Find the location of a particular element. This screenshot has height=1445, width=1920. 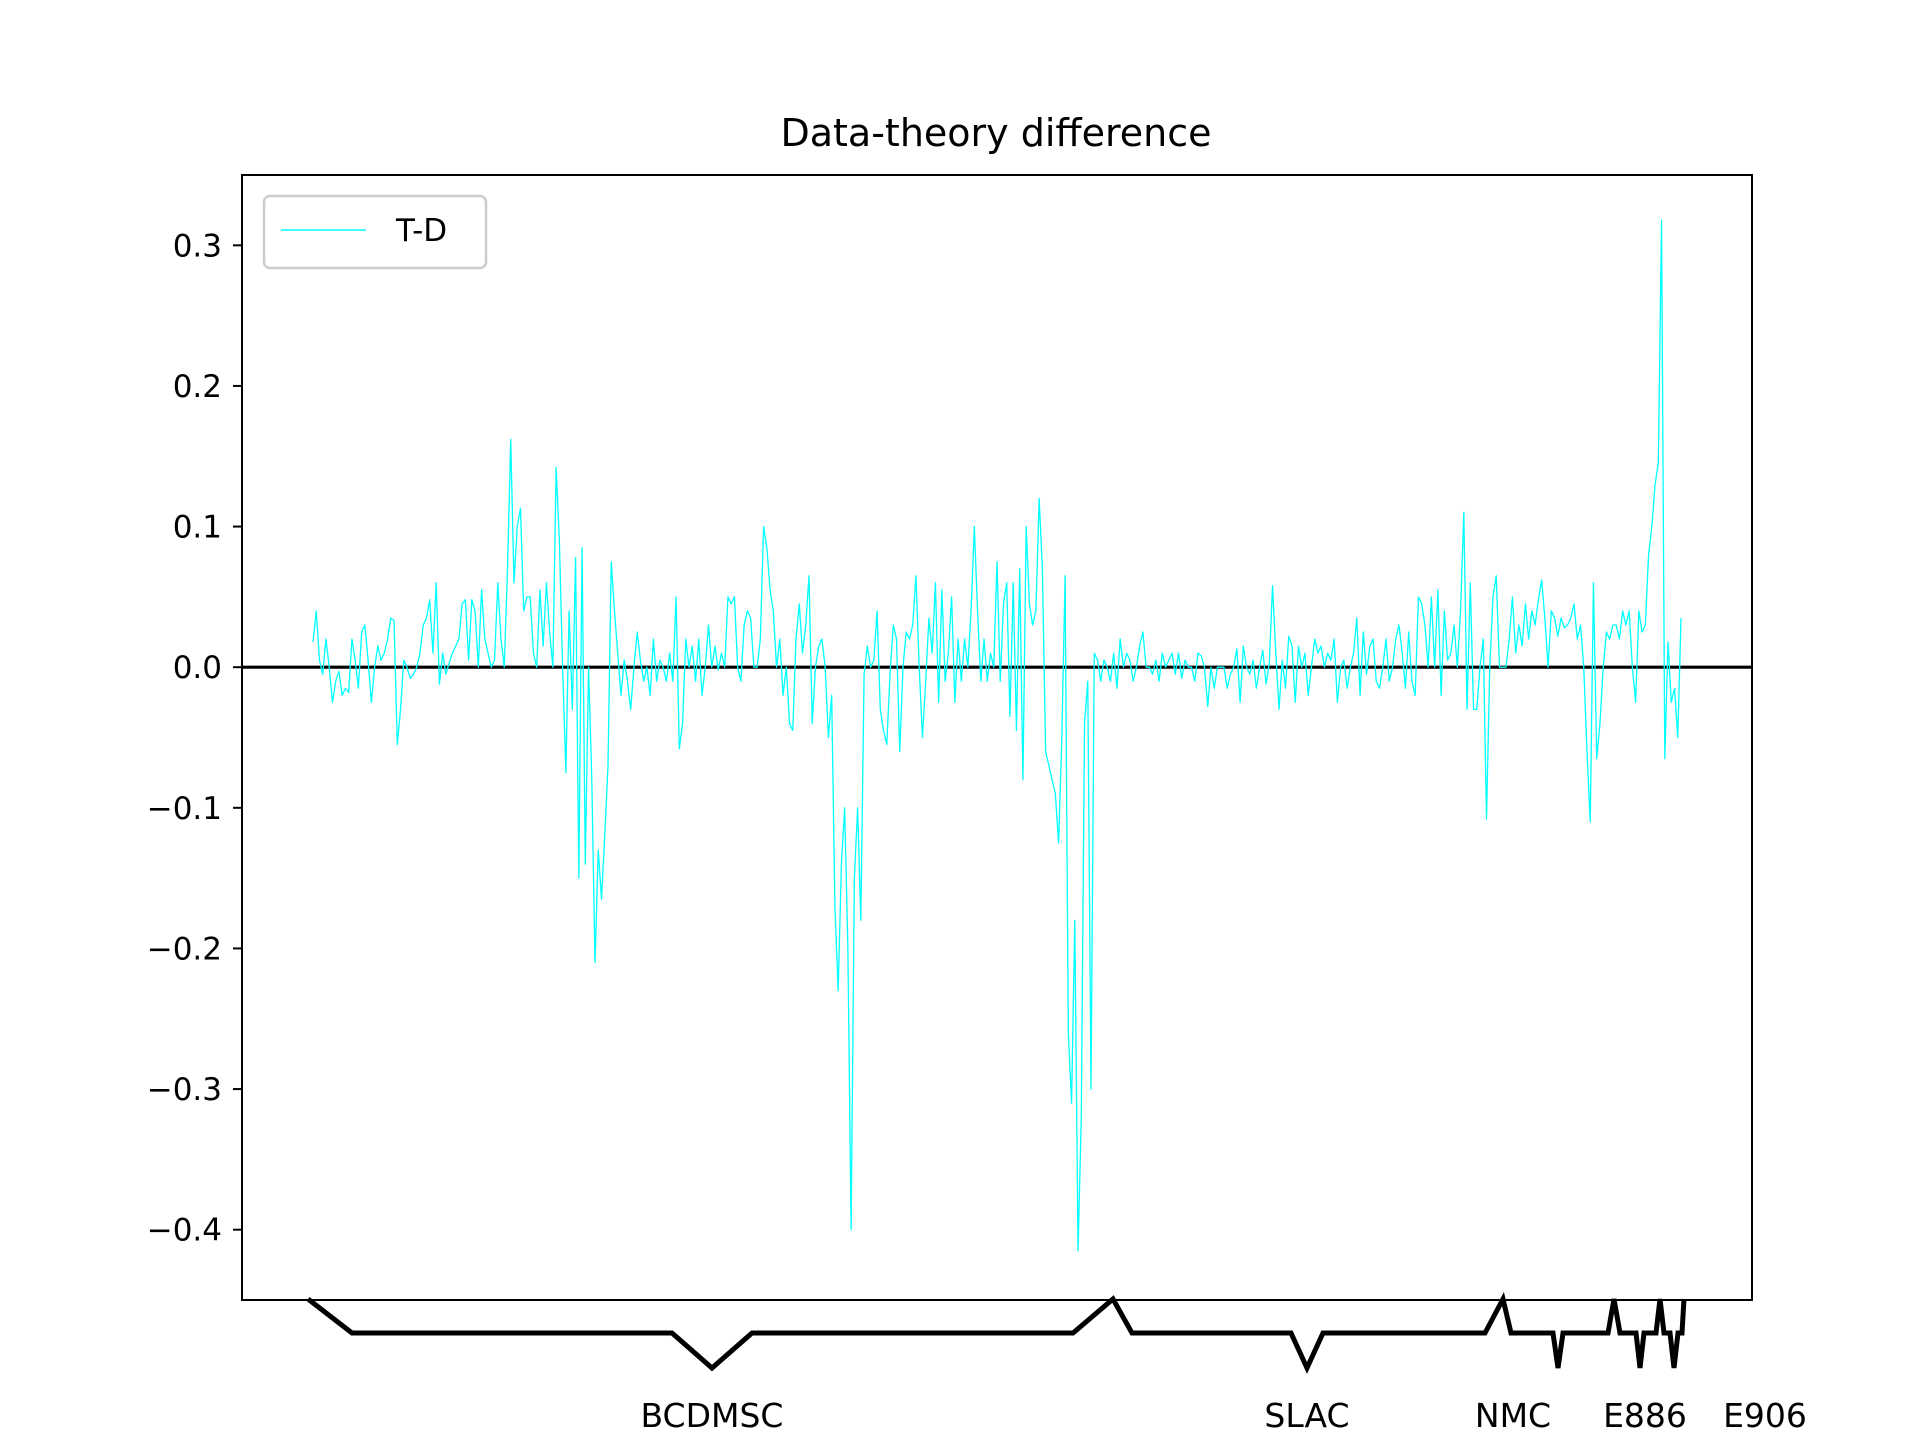

y-tick-label: 0.3 is located at coordinates (197, 246).